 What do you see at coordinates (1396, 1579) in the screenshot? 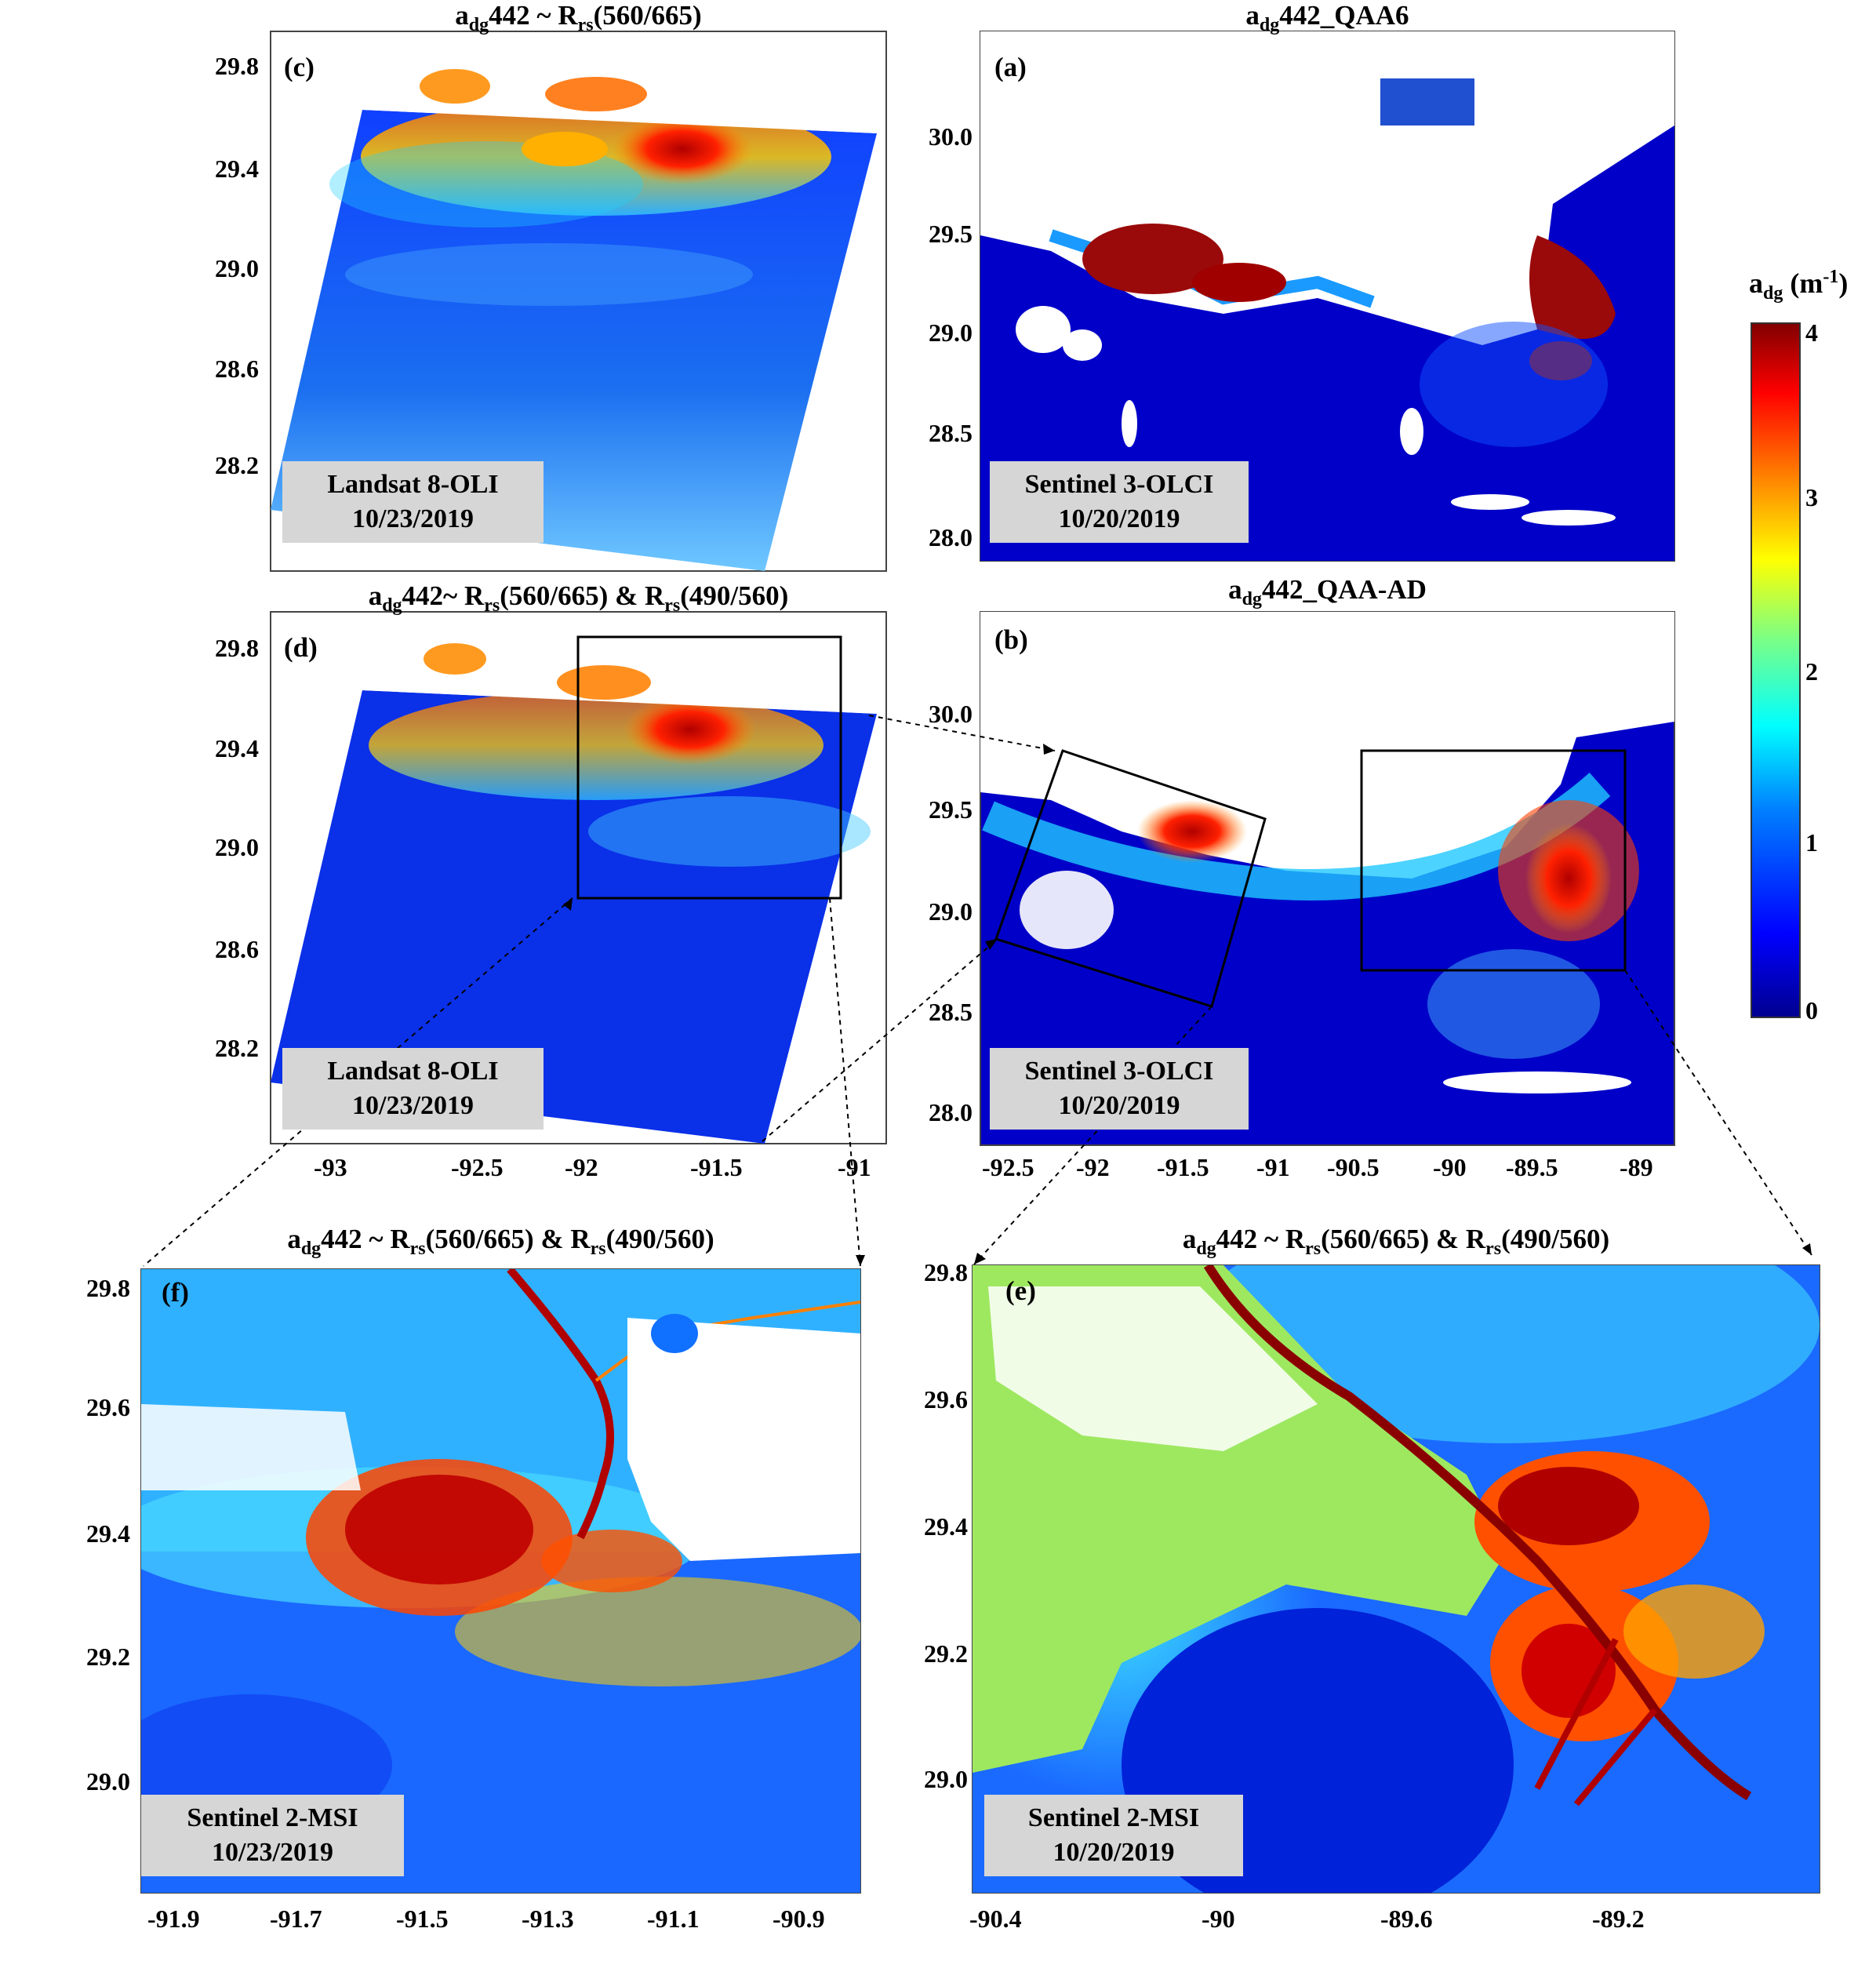
I see `panel-e-map` at bounding box center [1396, 1579].